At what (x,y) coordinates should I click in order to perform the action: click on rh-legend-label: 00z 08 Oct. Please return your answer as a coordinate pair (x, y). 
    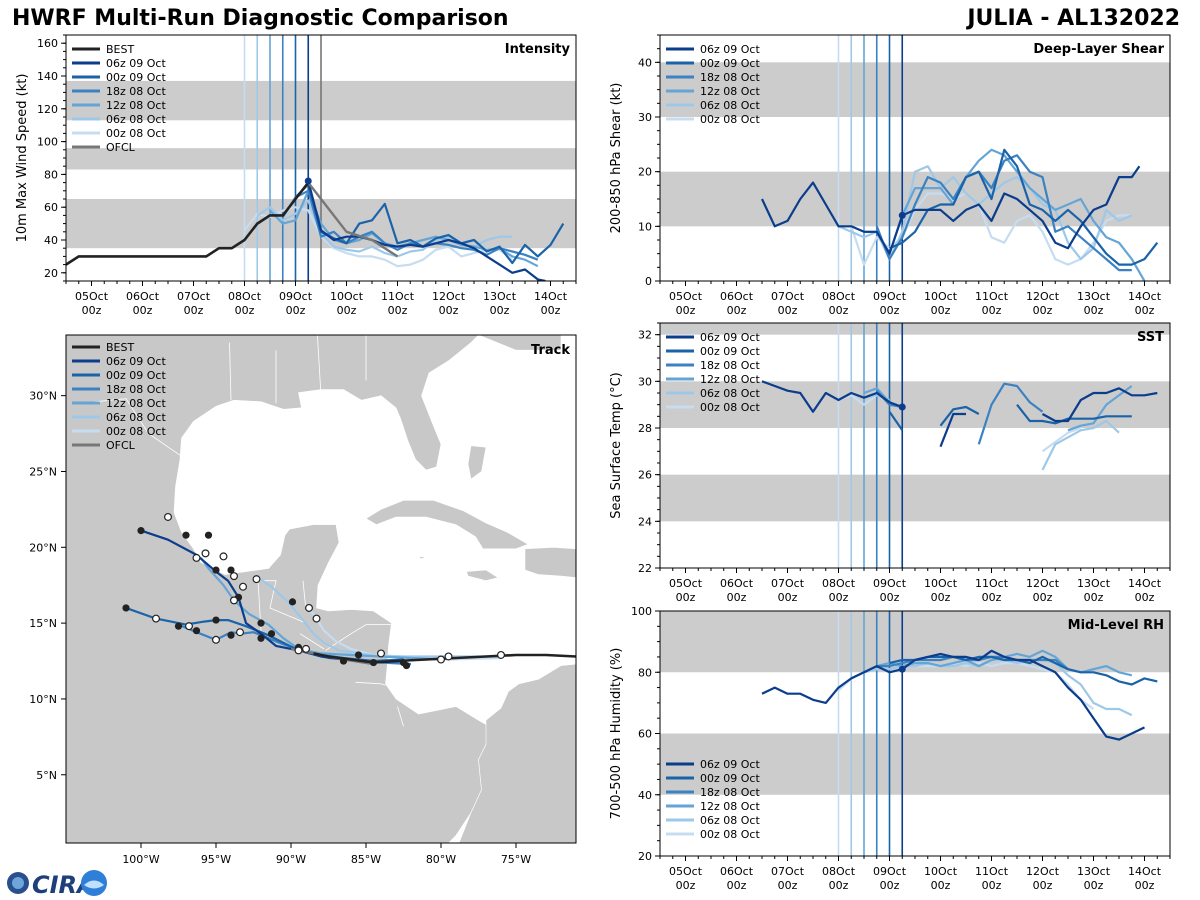
    Looking at the image, I should click on (730, 834).